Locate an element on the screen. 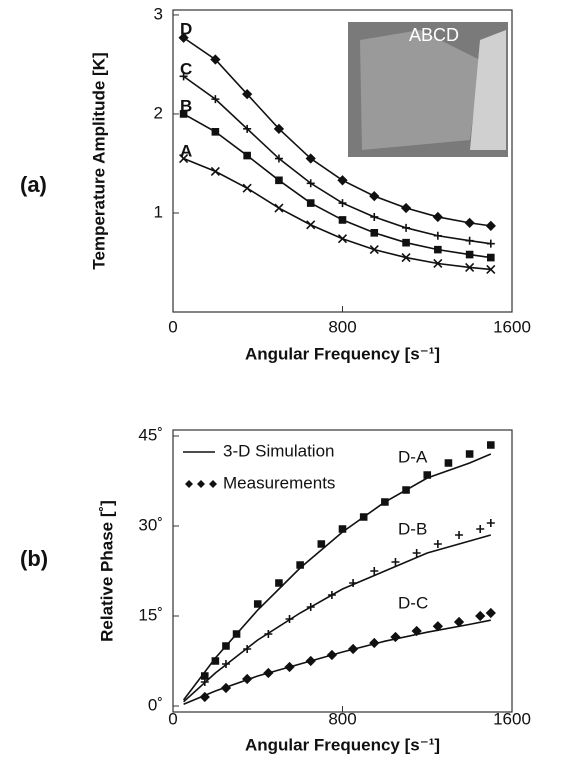  y-tick-label: 3 is located at coordinates (158, 13).